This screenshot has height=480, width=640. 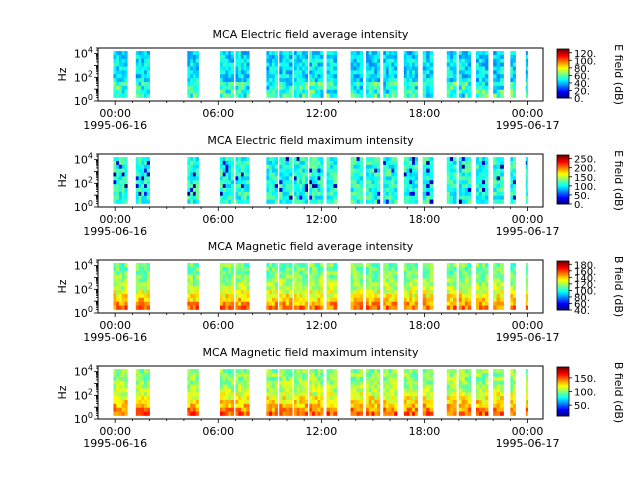 What do you see at coordinates (585, 393) in the screenshot?
I see `colorbar-tick-label: 100.` at bounding box center [585, 393].